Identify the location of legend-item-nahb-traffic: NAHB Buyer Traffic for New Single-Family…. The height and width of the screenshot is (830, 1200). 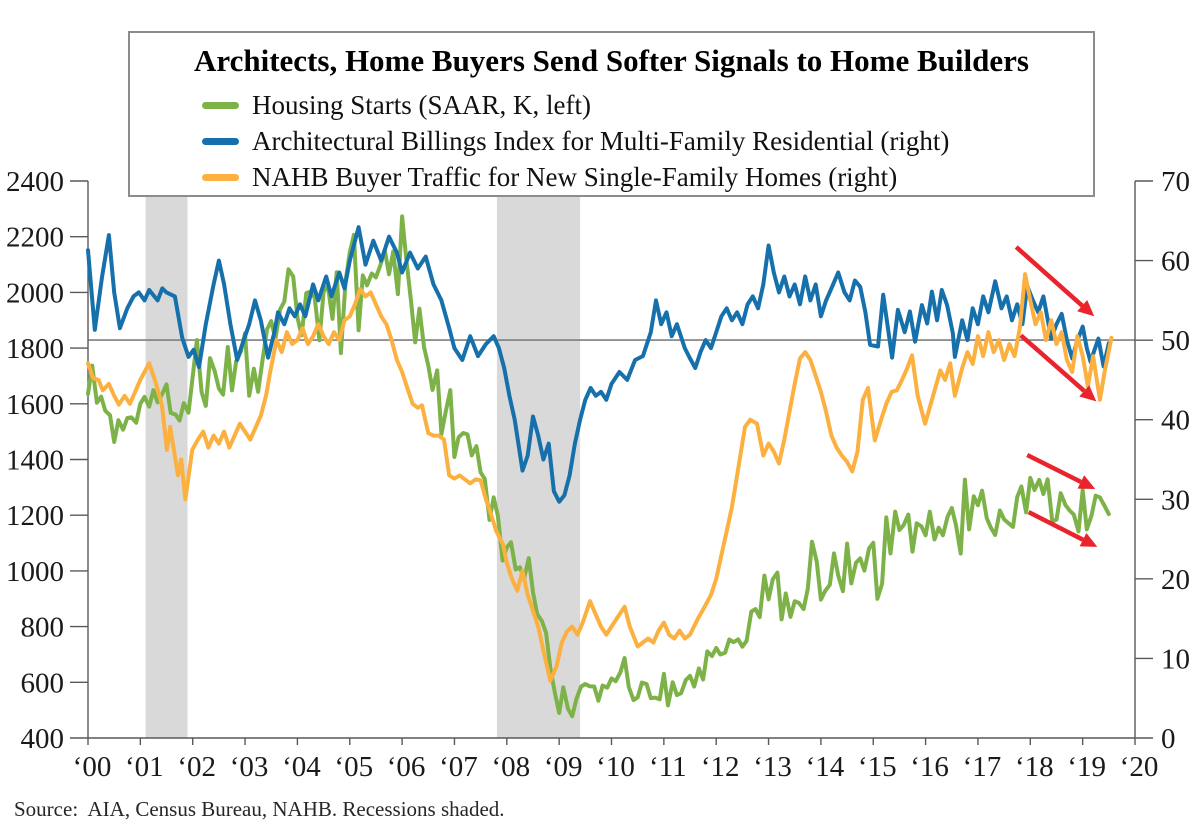
(647, 176).